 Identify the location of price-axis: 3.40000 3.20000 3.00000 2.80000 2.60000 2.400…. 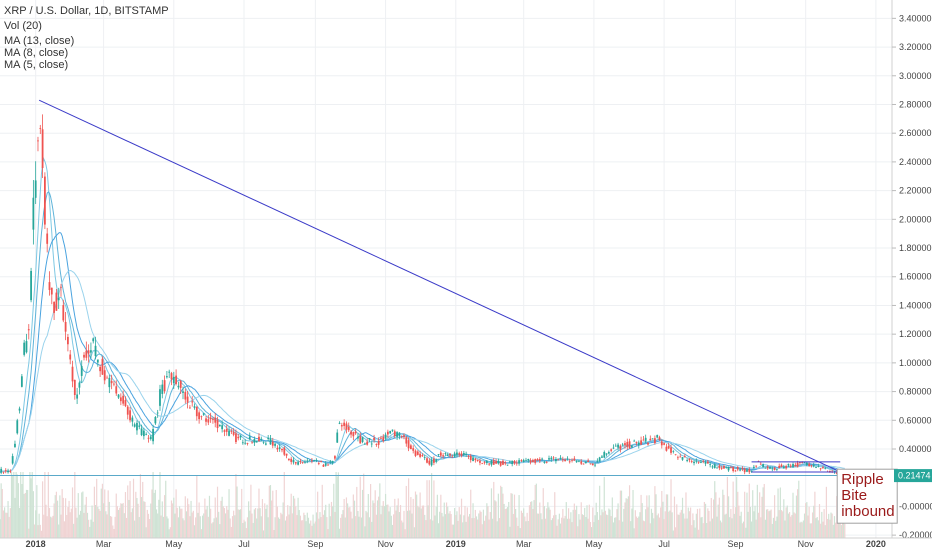
(911, 270).